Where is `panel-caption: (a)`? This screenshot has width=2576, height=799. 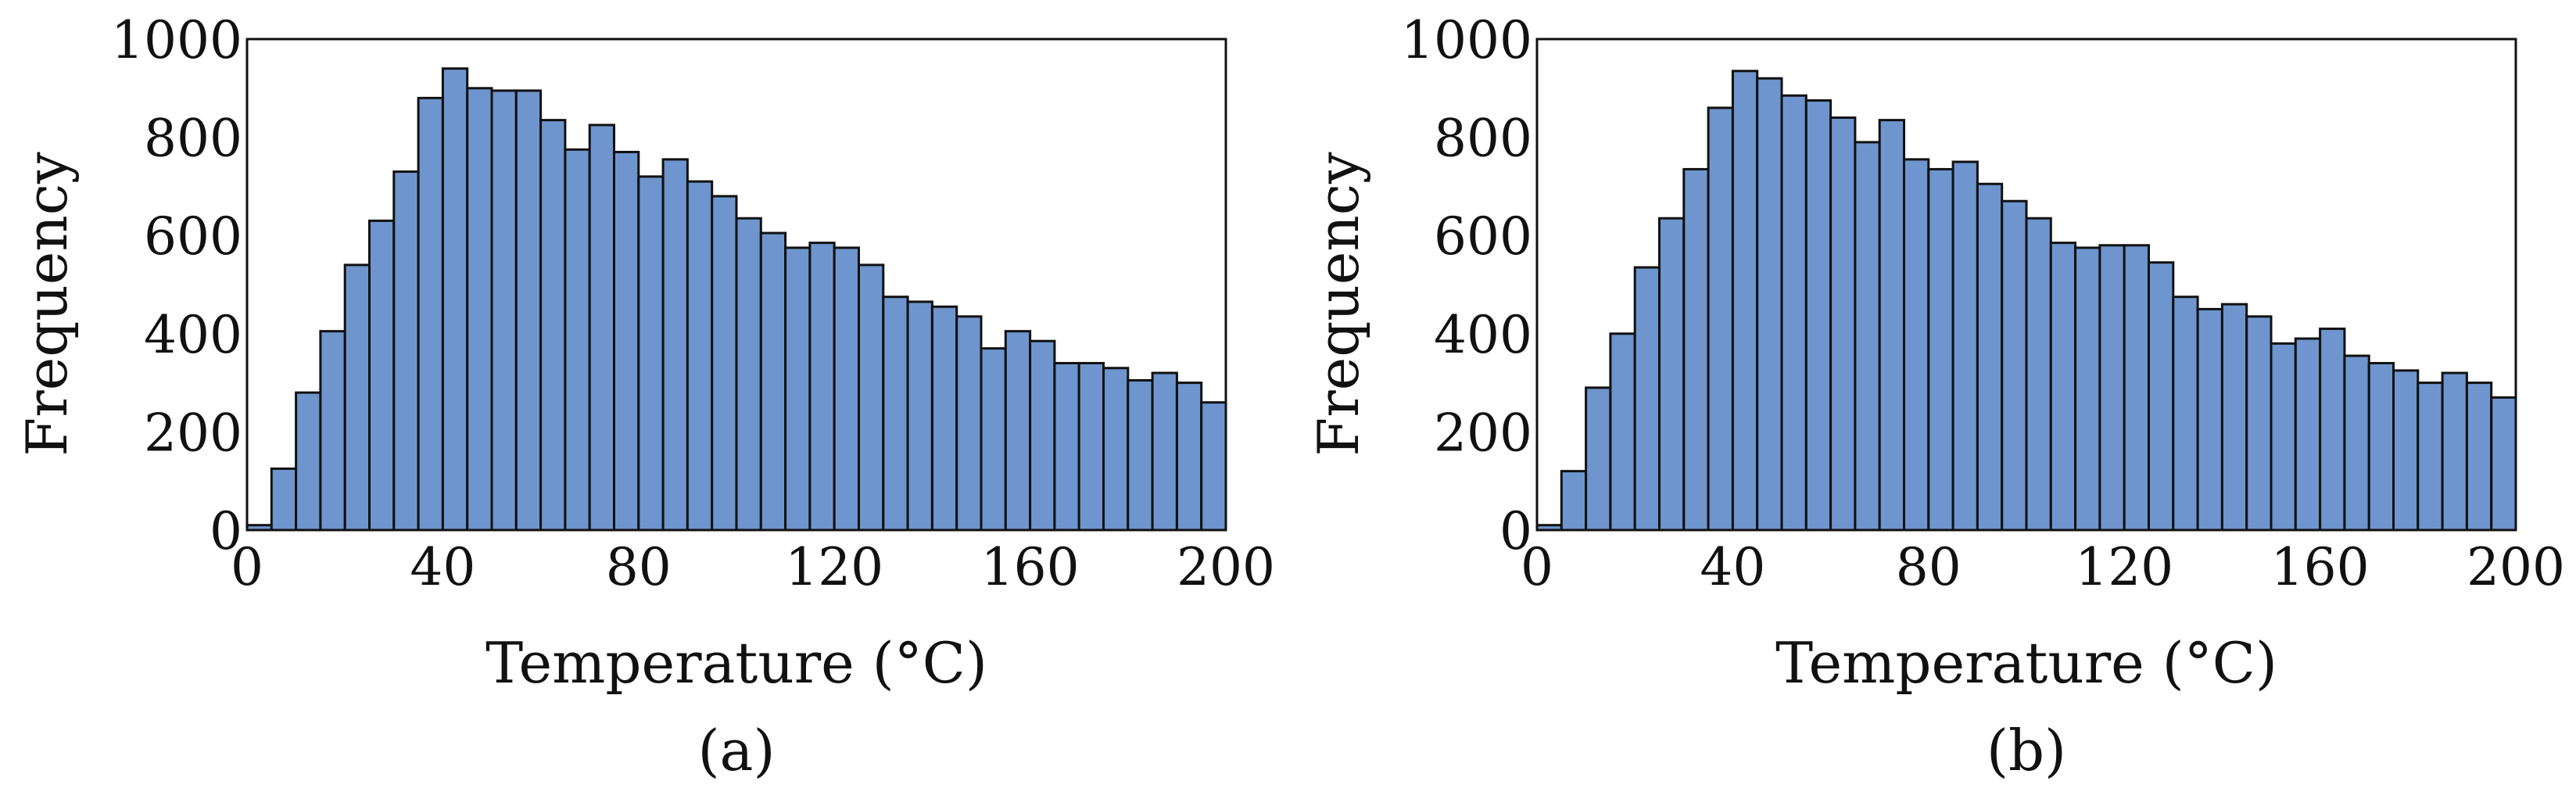 panel-caption: (a) is located at coordinates (736, 750).